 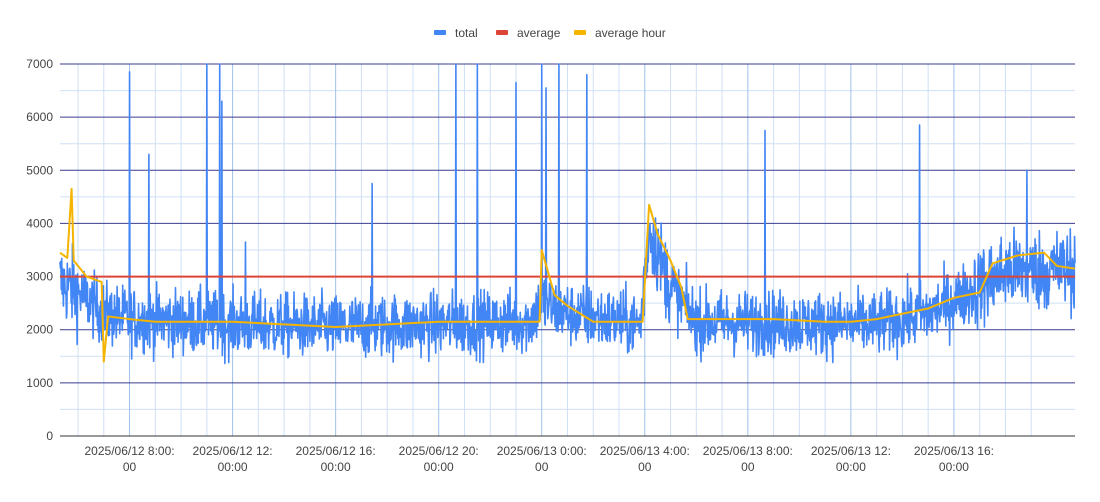 I want to click on y-tick-label: 0, so click(x=49, y=436).